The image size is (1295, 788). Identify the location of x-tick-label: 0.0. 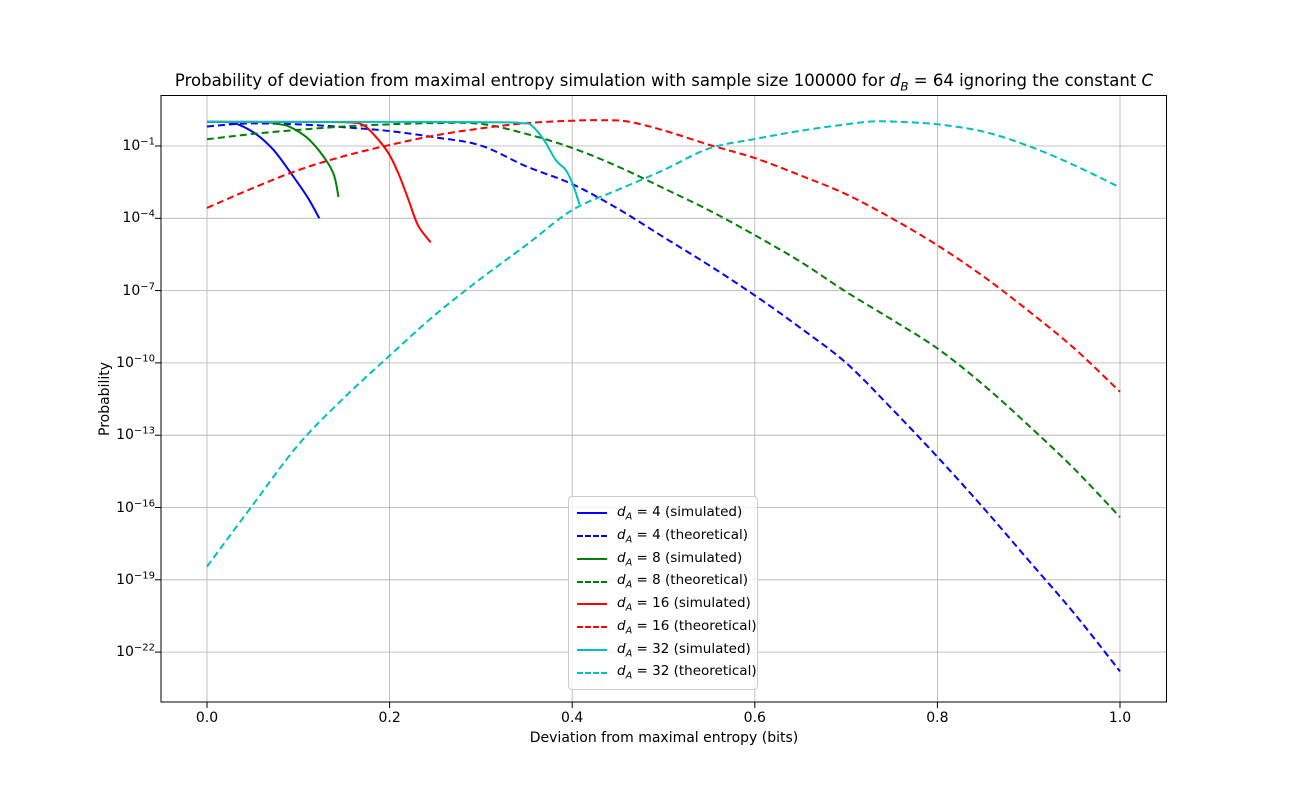
(207, 718).